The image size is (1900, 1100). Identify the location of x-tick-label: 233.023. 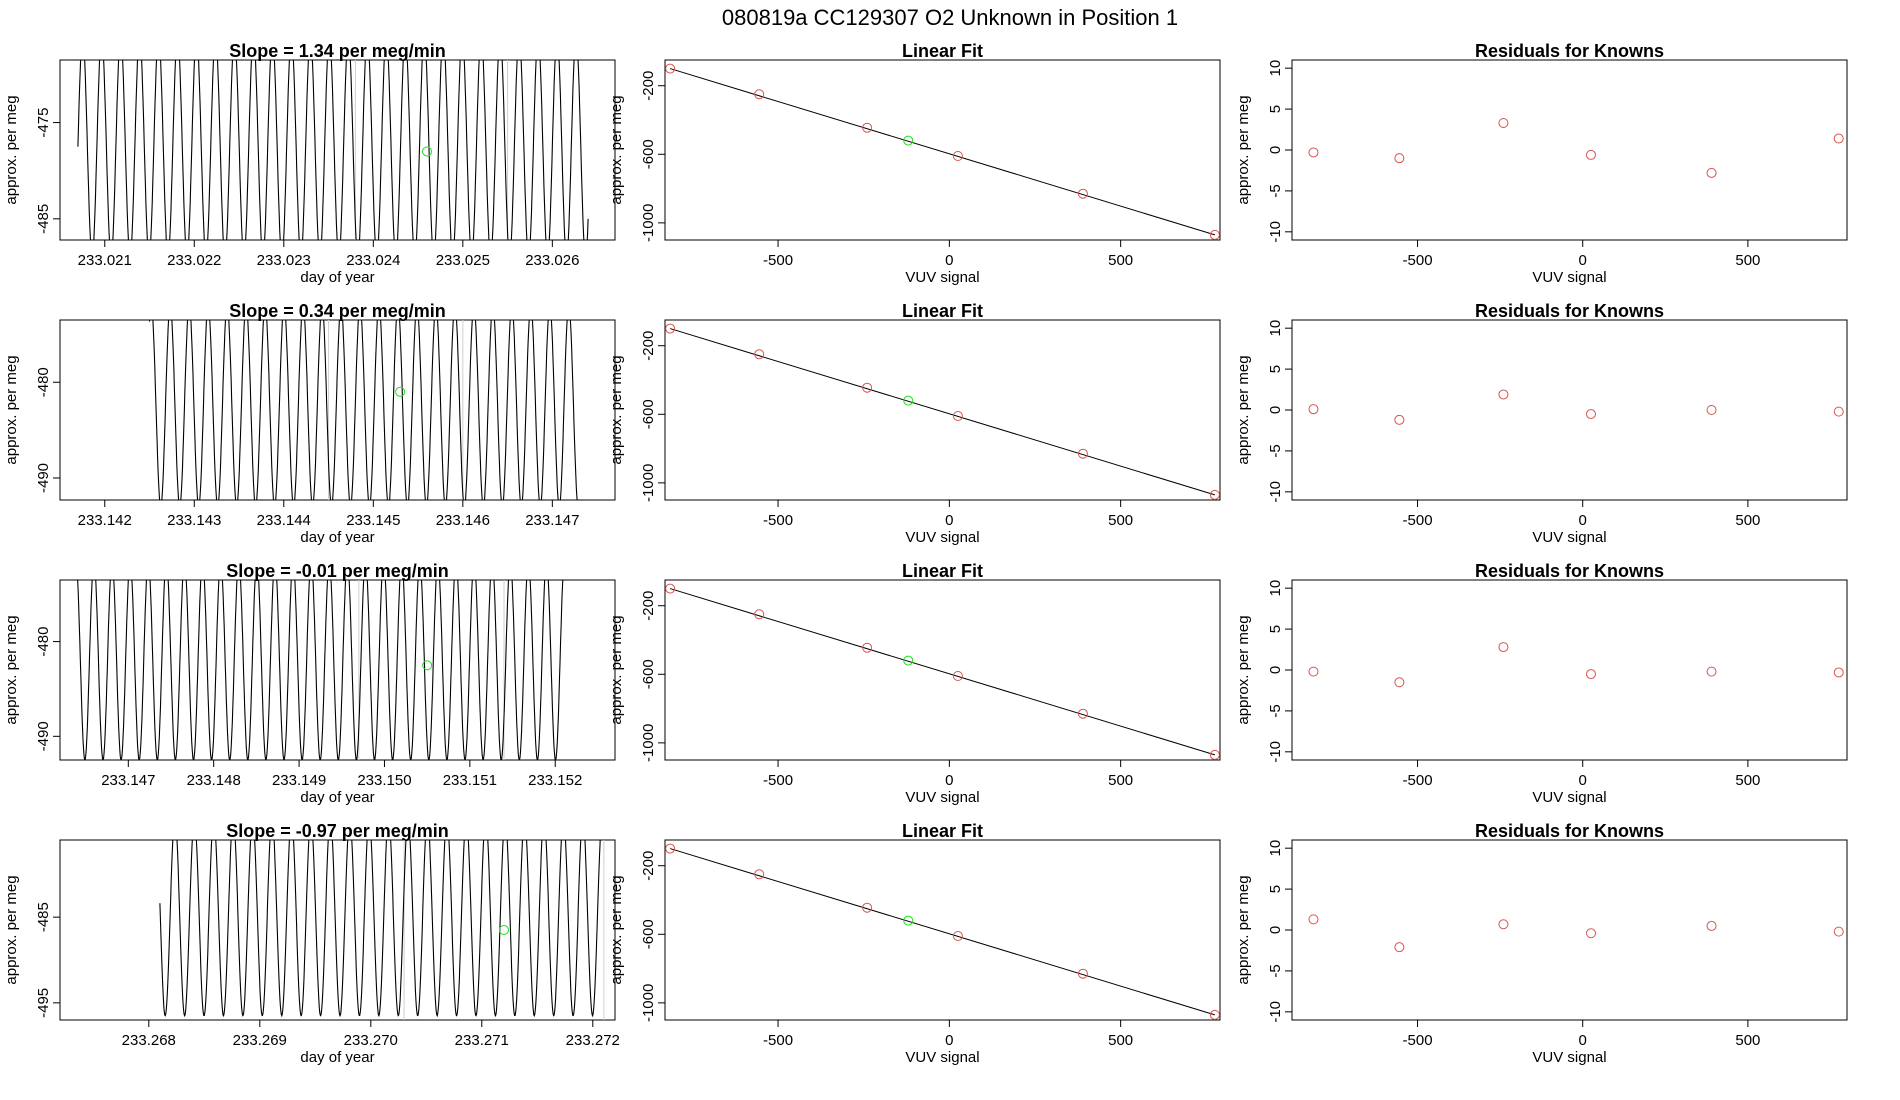
(284, 260).